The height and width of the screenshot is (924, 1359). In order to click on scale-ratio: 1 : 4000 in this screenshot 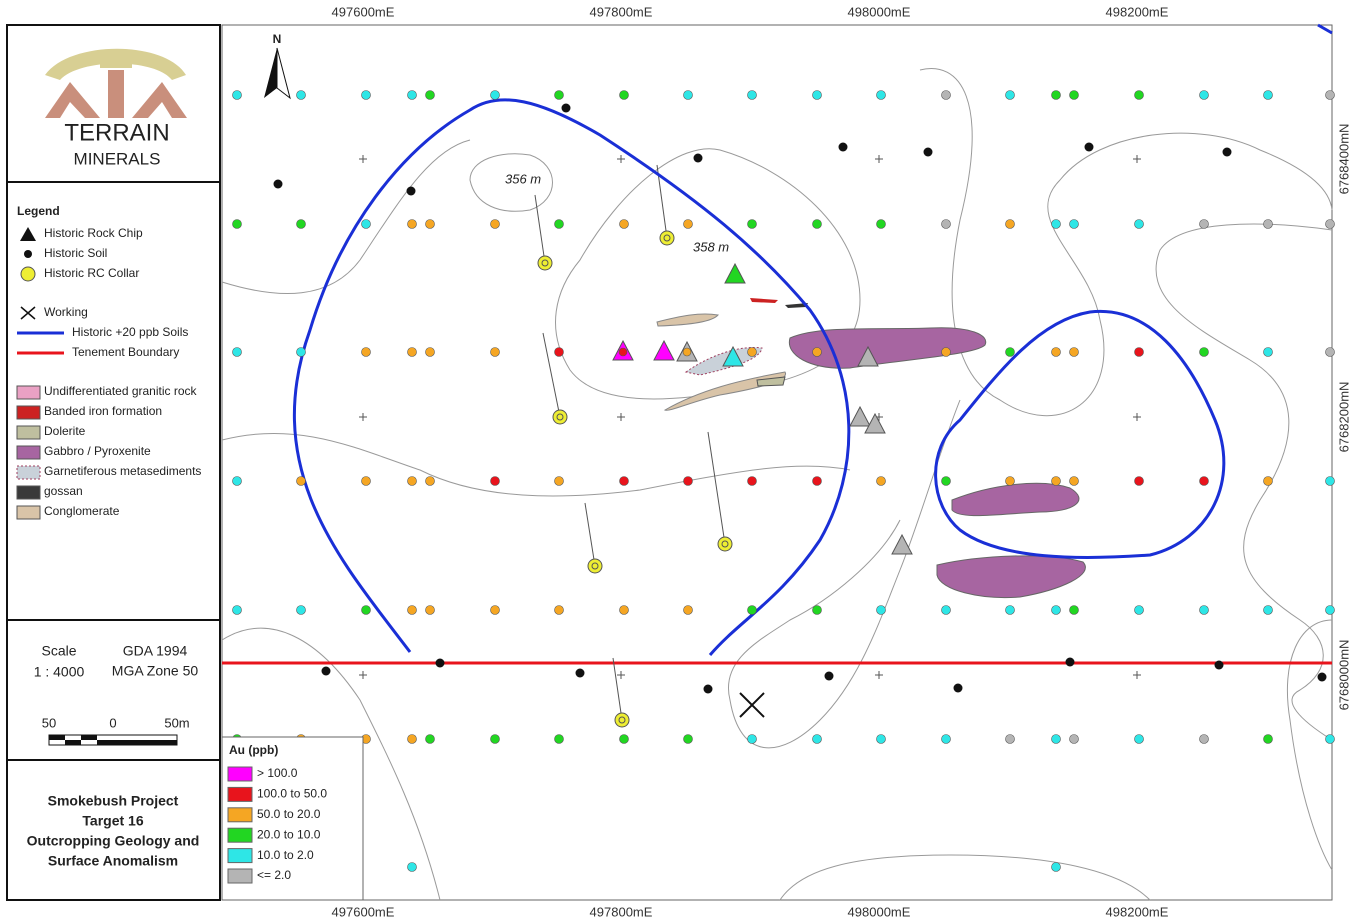, I will do `click(59, 672)`.